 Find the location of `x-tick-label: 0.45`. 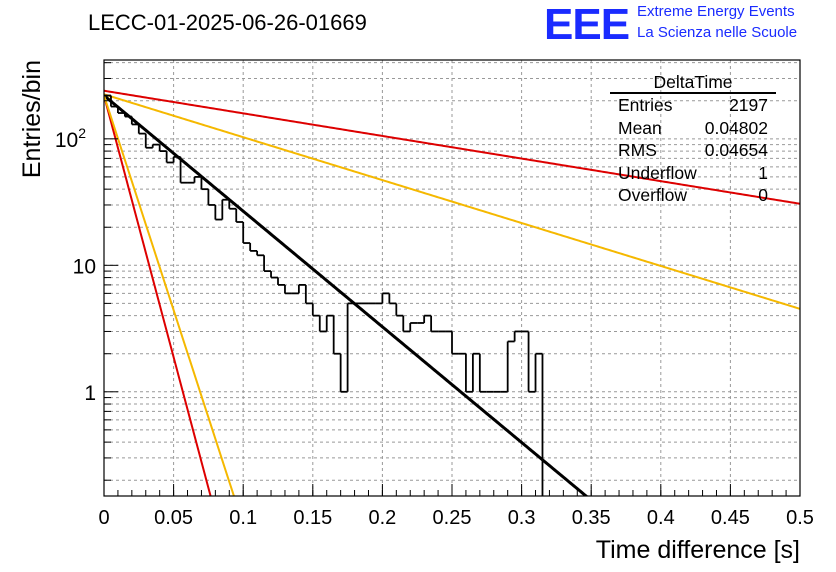

x-tick-label: 0.45 is located at coordinates (730, 518).